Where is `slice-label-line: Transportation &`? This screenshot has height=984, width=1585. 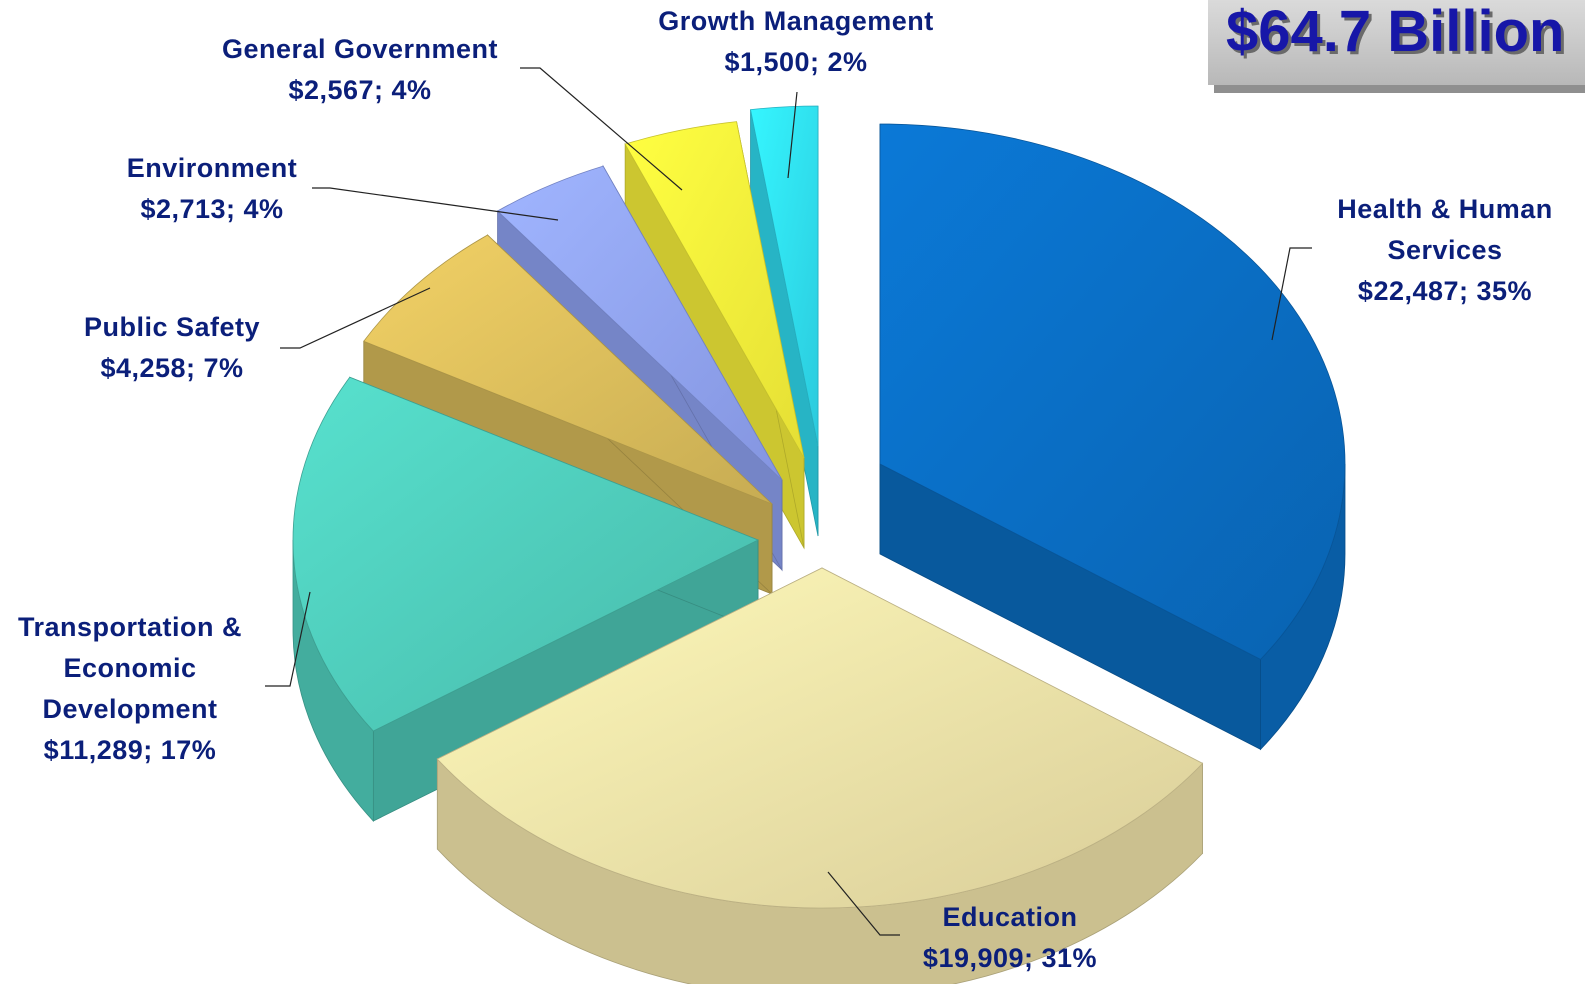
slice-label-line: Transportation & is located at coordinates (130, 627).